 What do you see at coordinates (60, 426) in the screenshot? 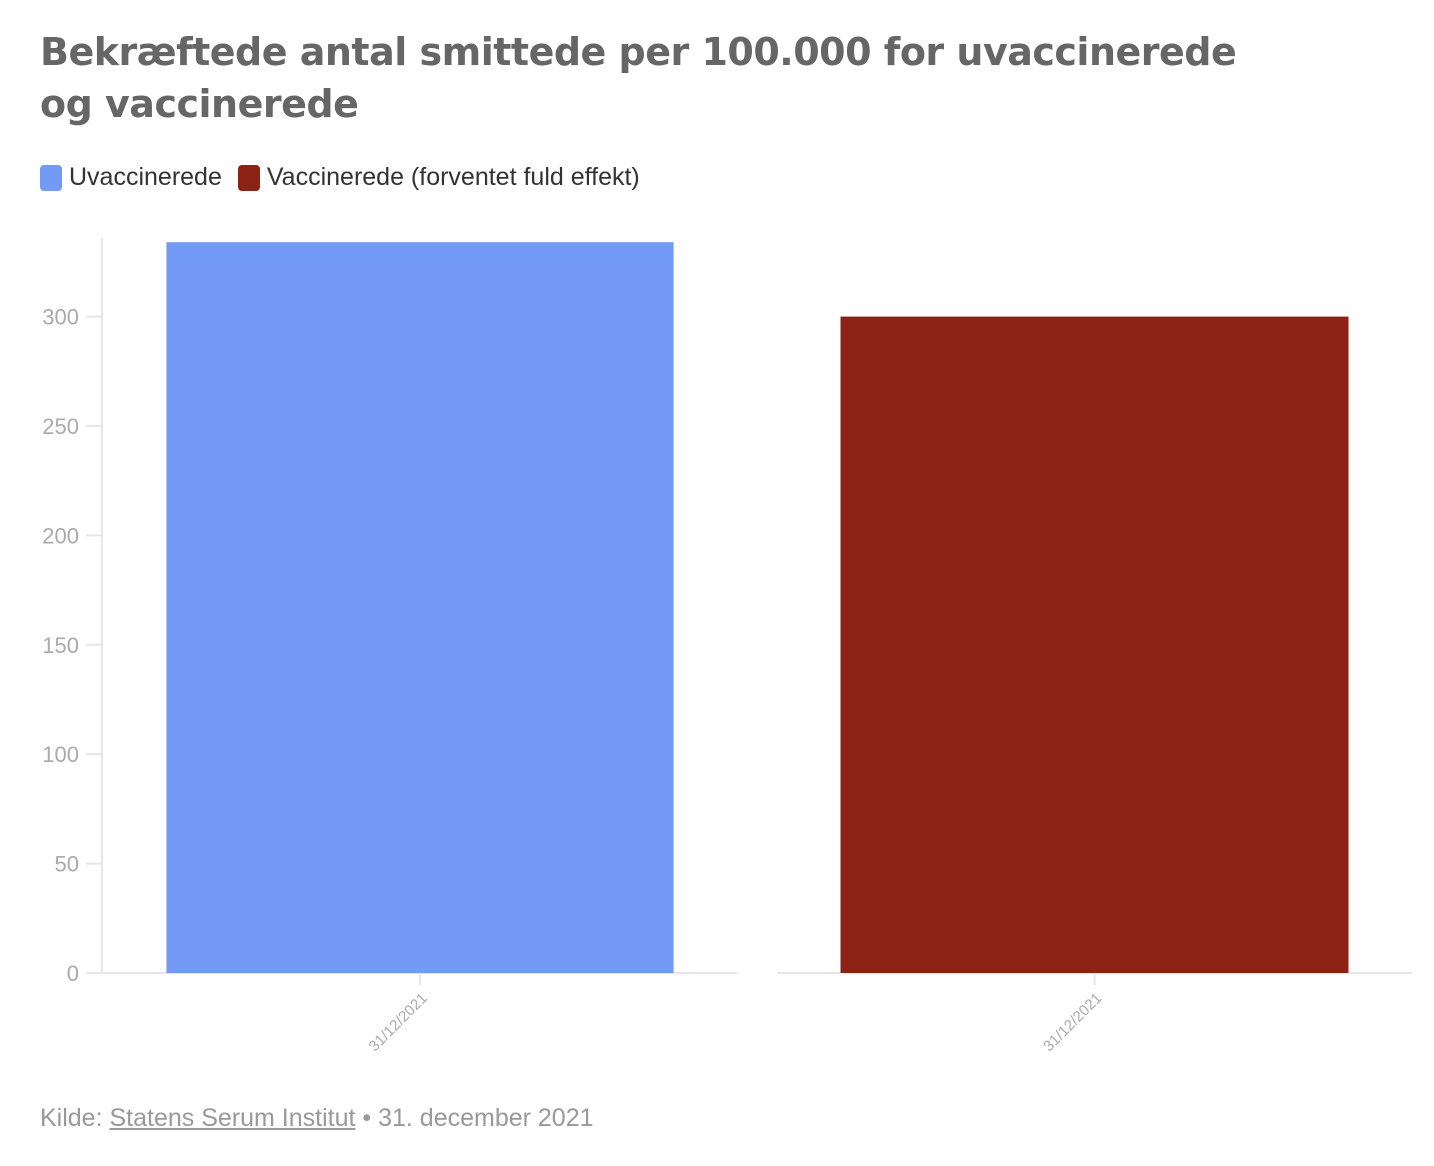
I see `y-tick-label: 250` at bounding box center [60, 426].